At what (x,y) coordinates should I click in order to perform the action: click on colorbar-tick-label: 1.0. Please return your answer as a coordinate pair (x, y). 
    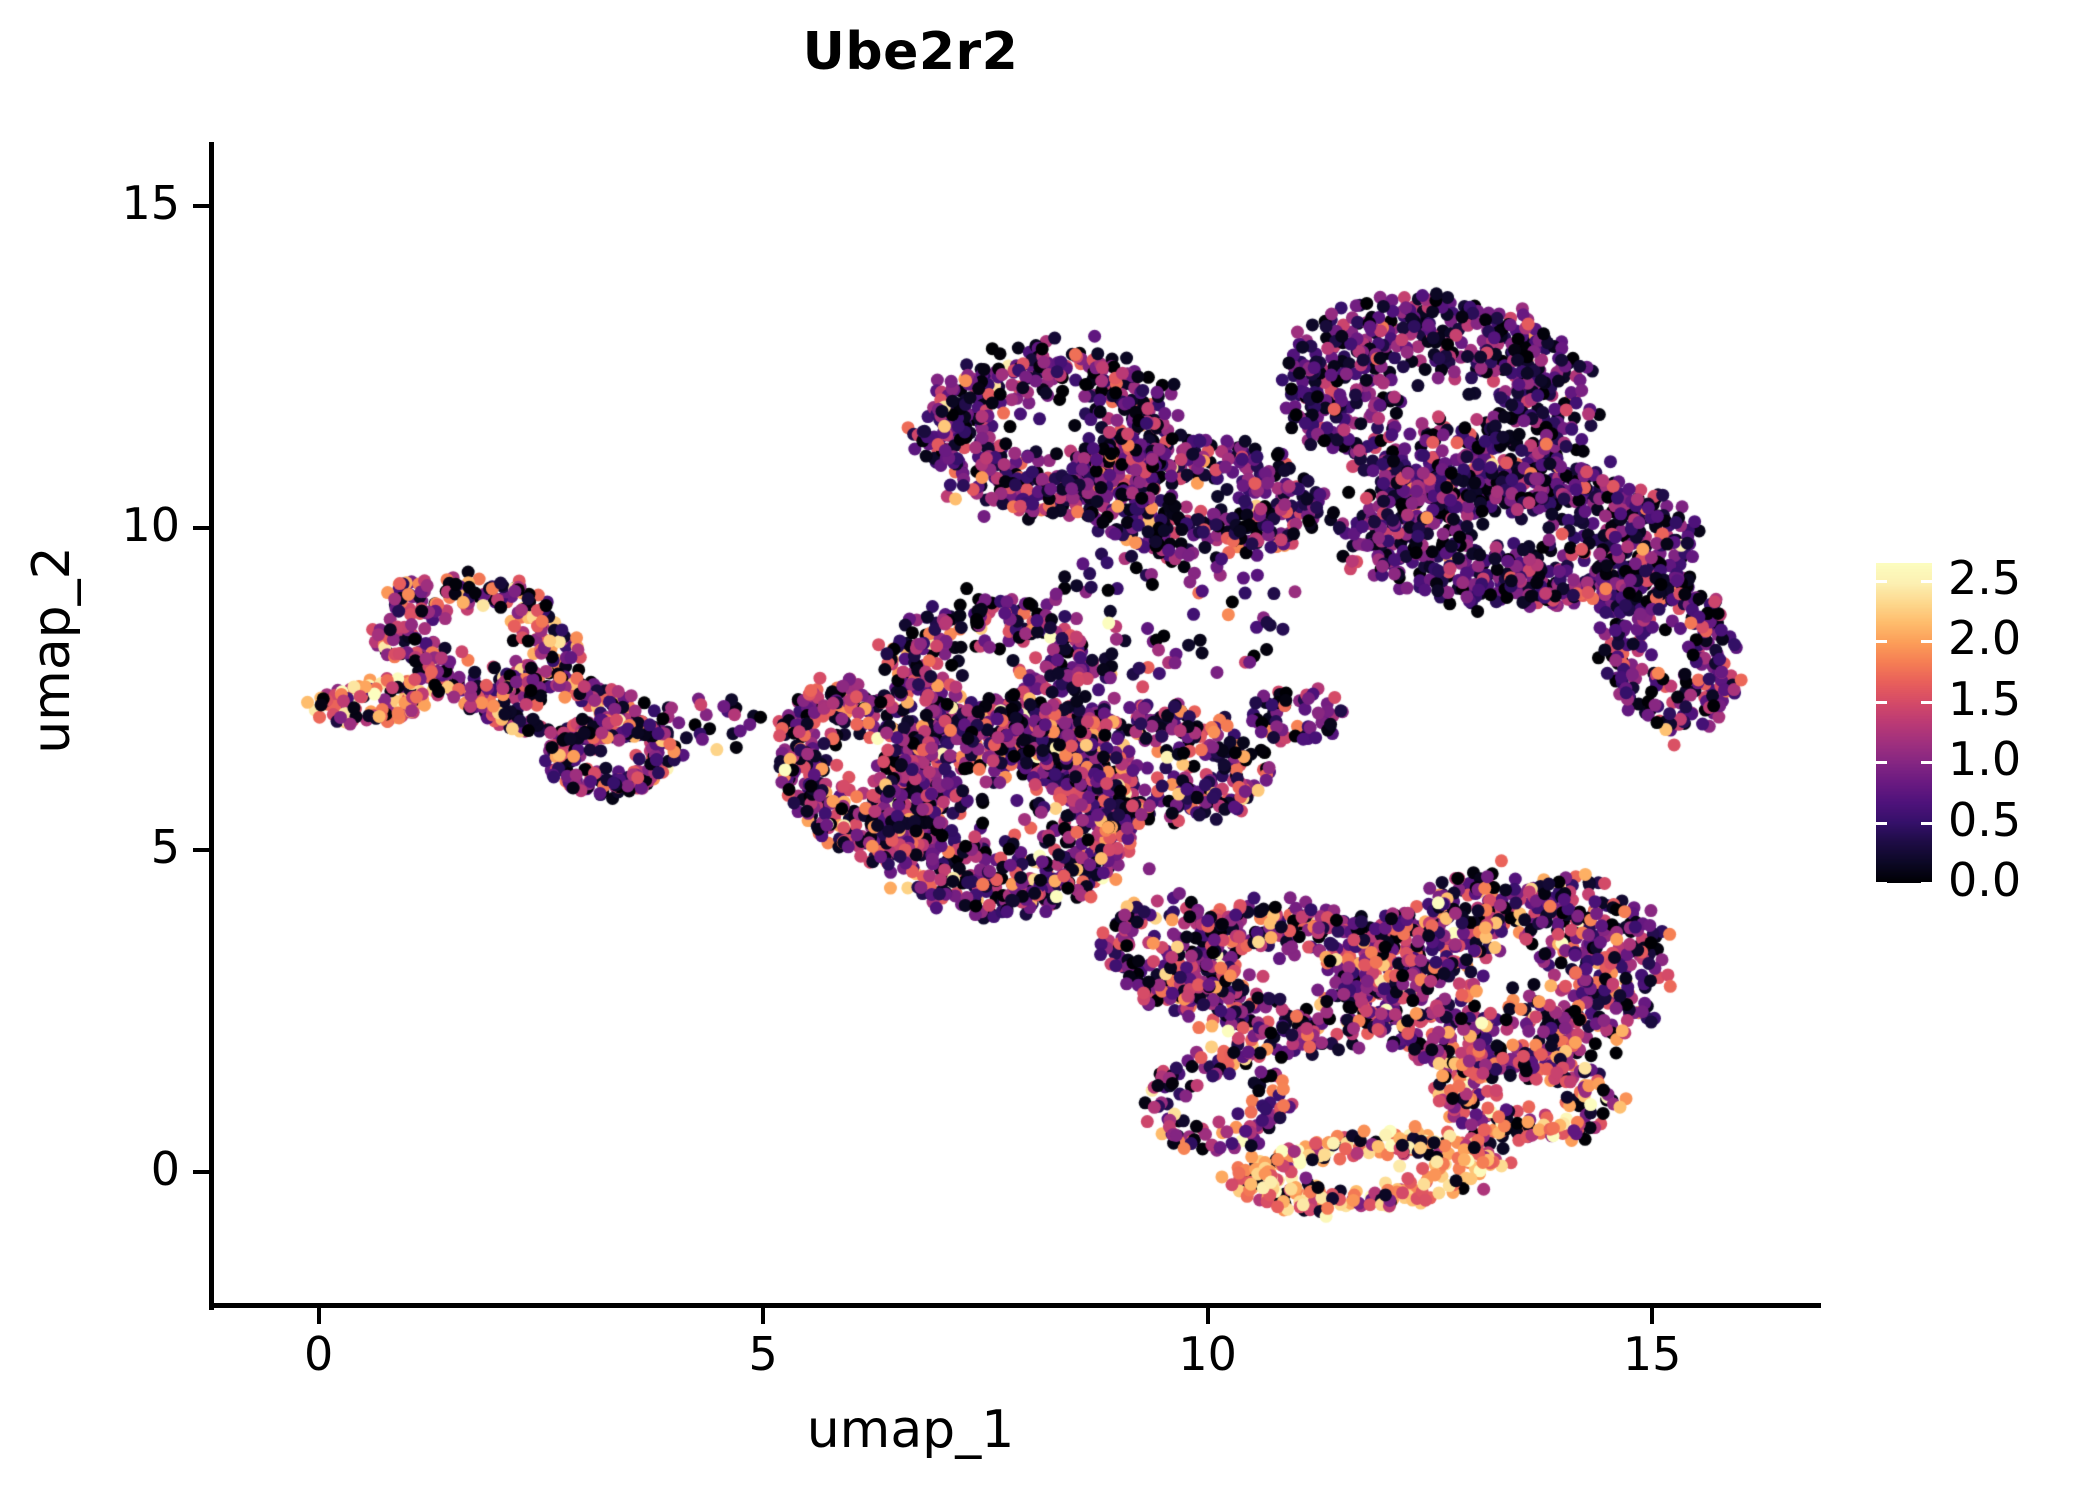
    Looking at the image, I should click on (1985, 759).